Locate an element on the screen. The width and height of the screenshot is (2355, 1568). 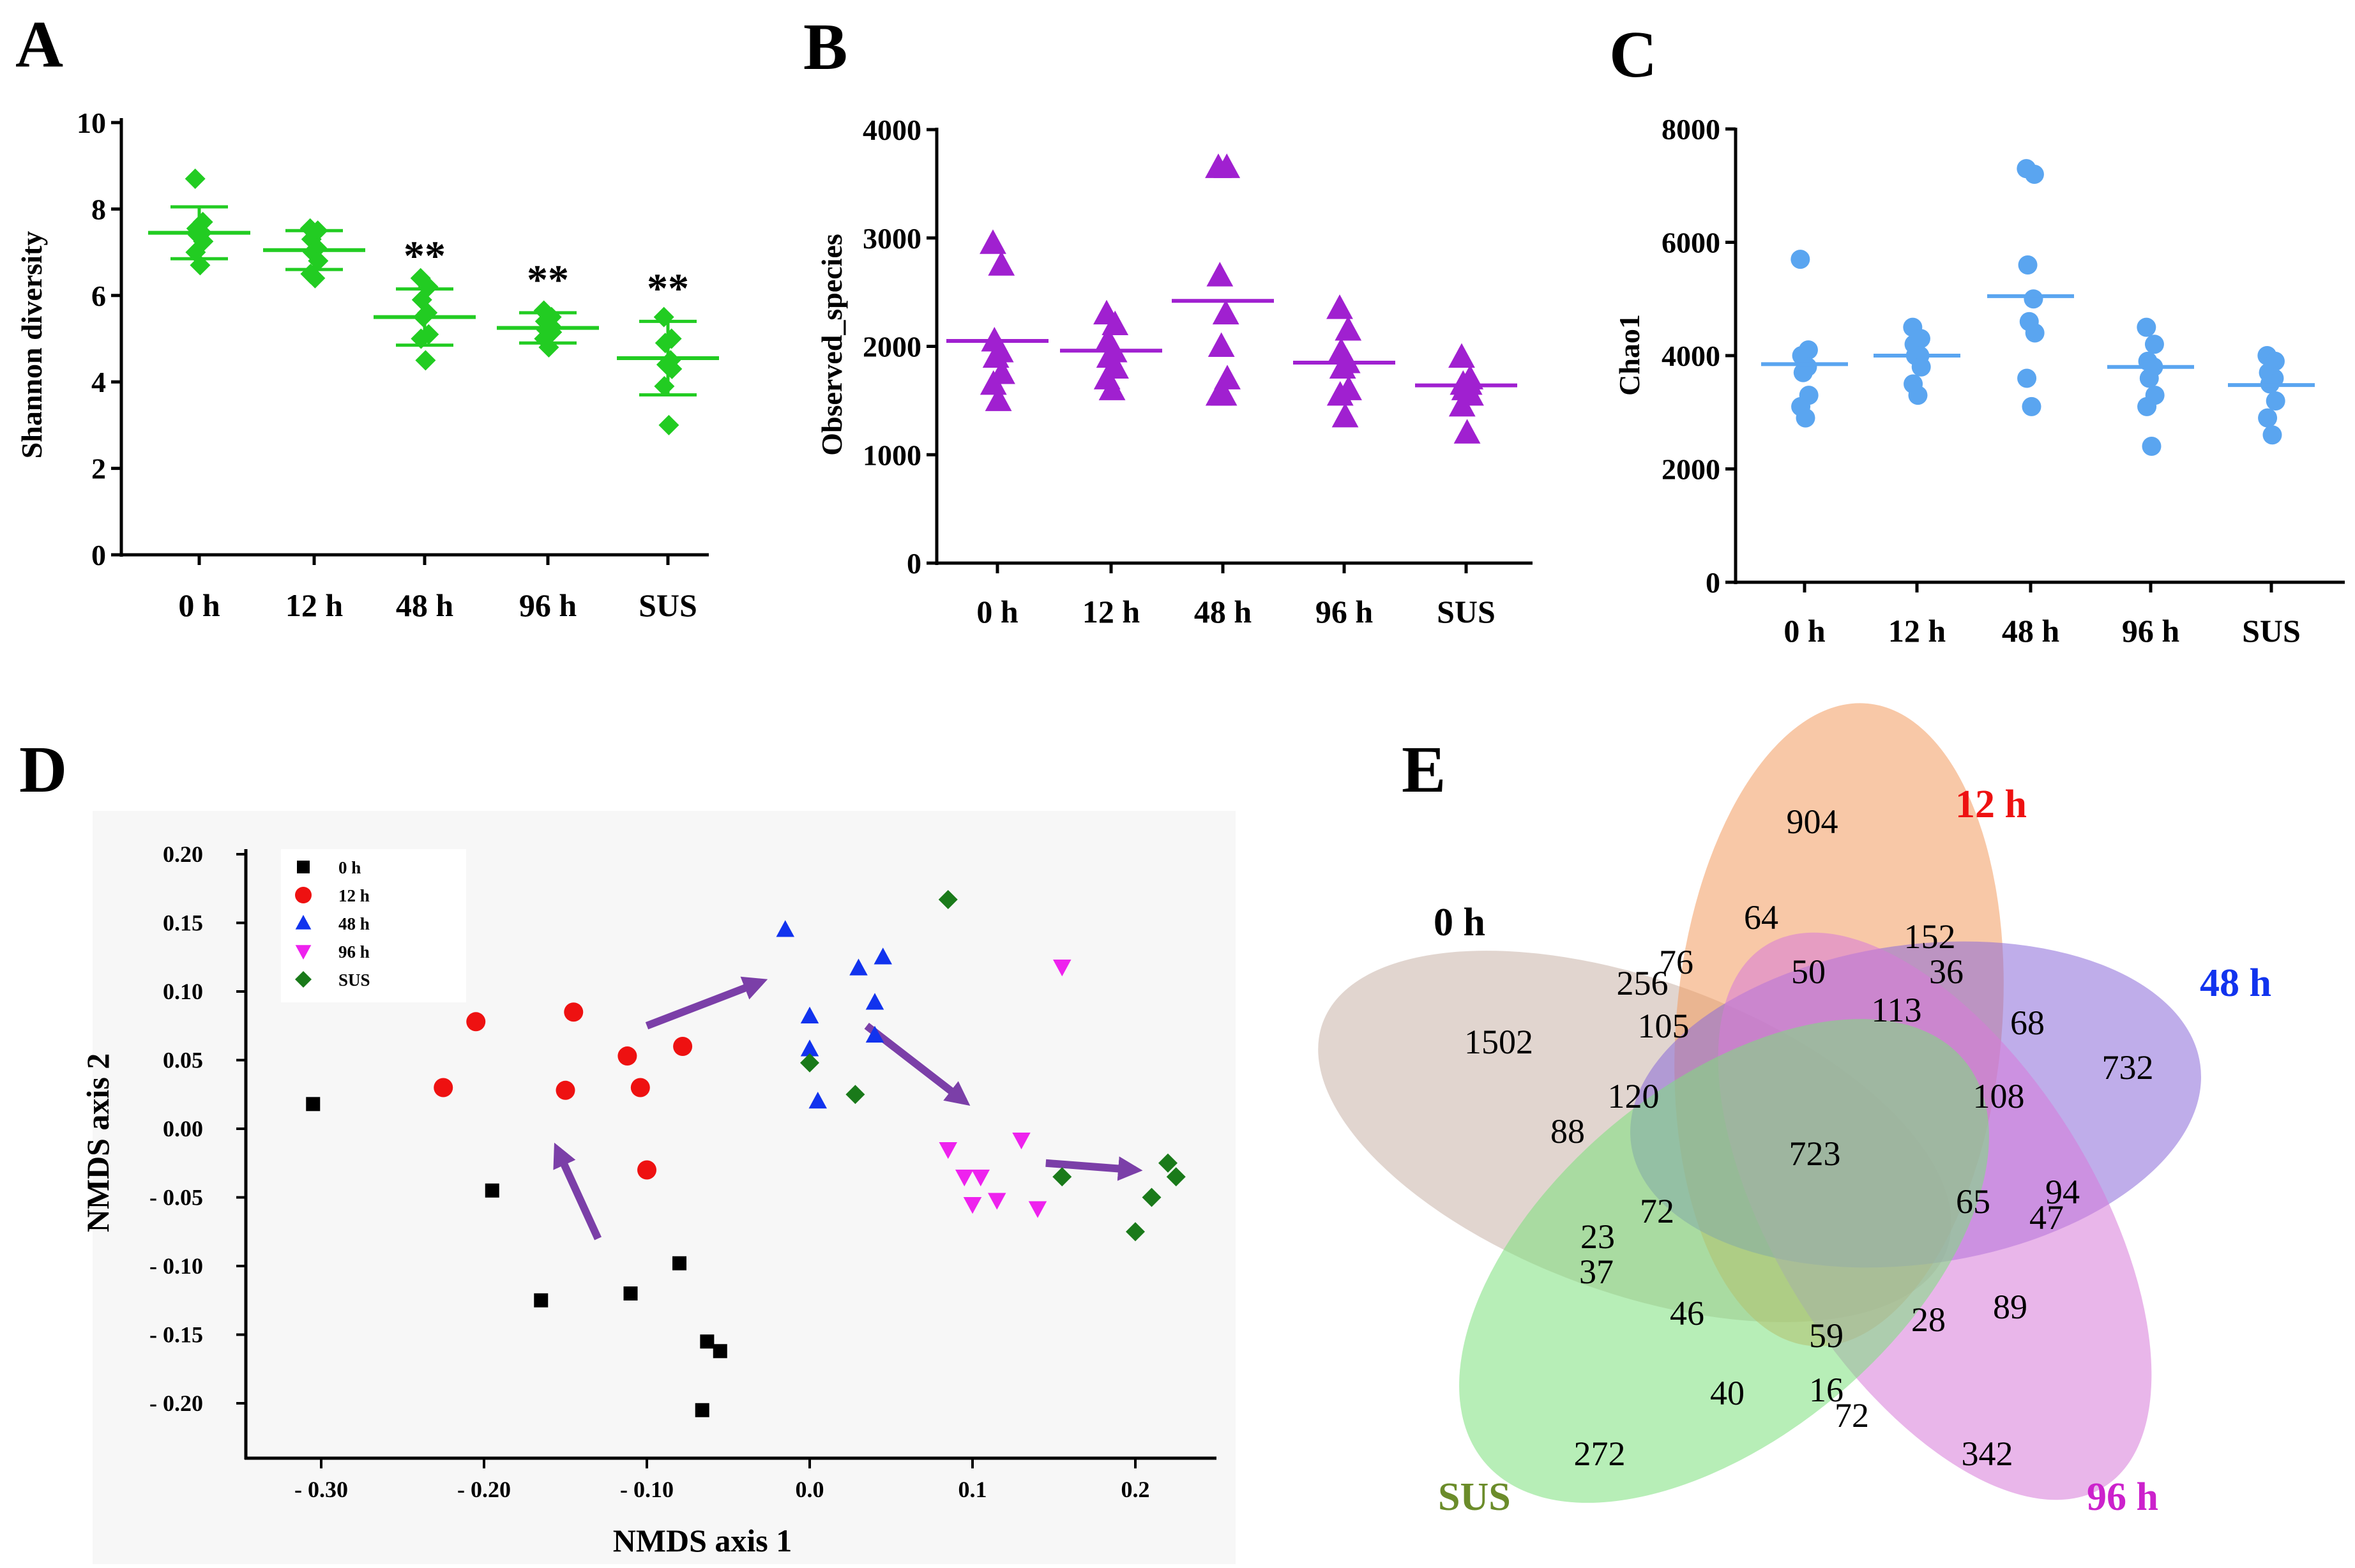
panel-b-y-tick-label: 1000 is located at coordinates (892, 455).